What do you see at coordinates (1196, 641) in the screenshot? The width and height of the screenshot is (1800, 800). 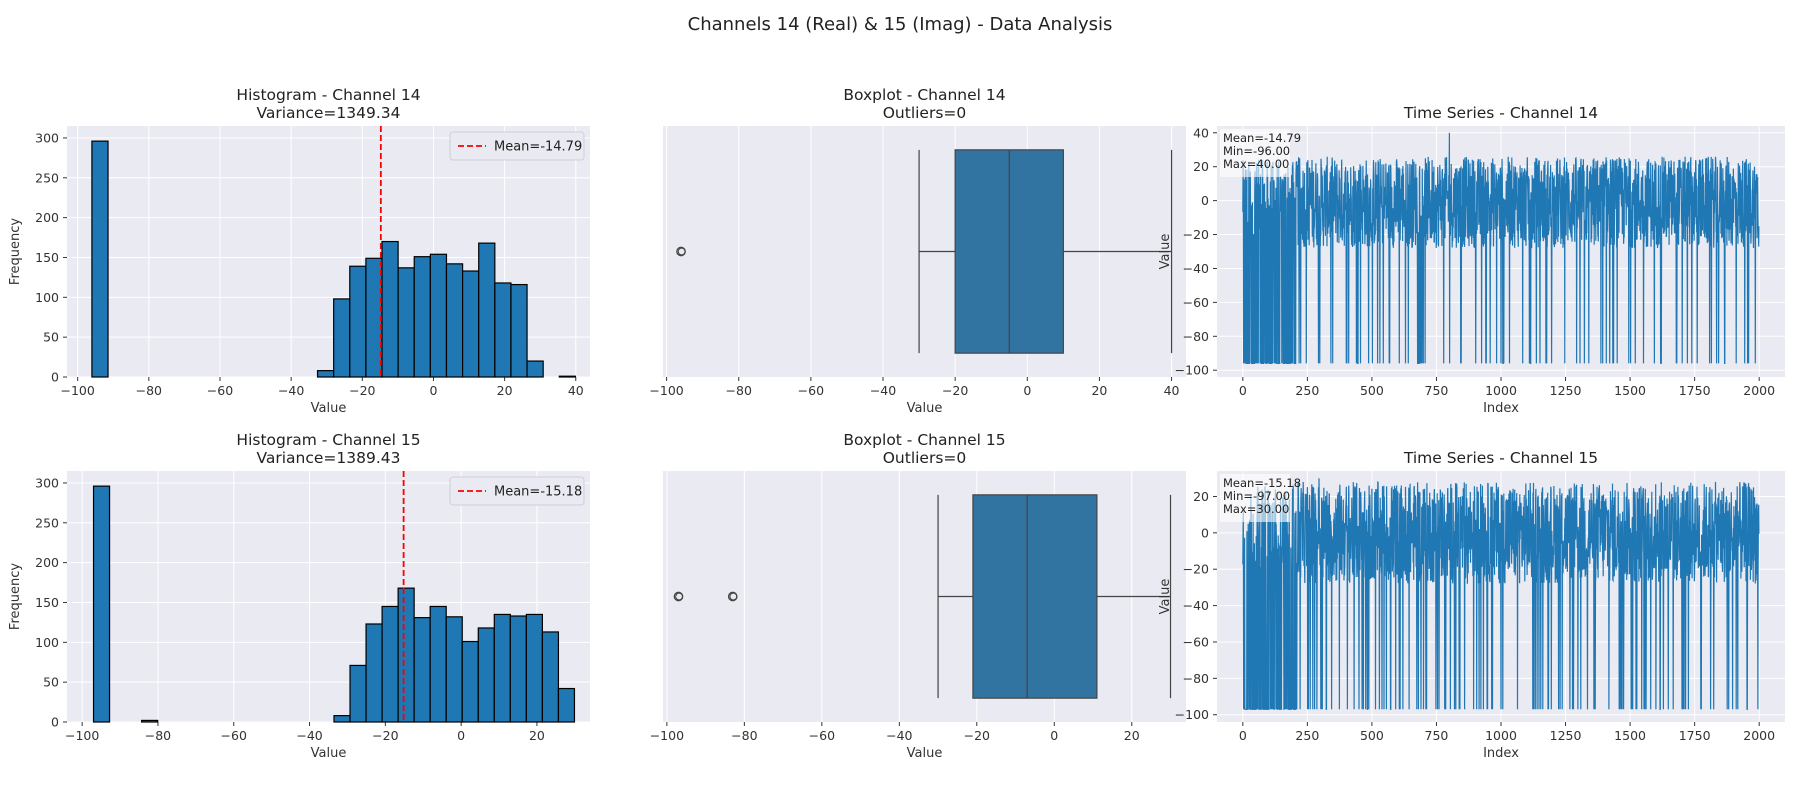 I see `y-tick-label: −60` at bounding box center [1196, 641].